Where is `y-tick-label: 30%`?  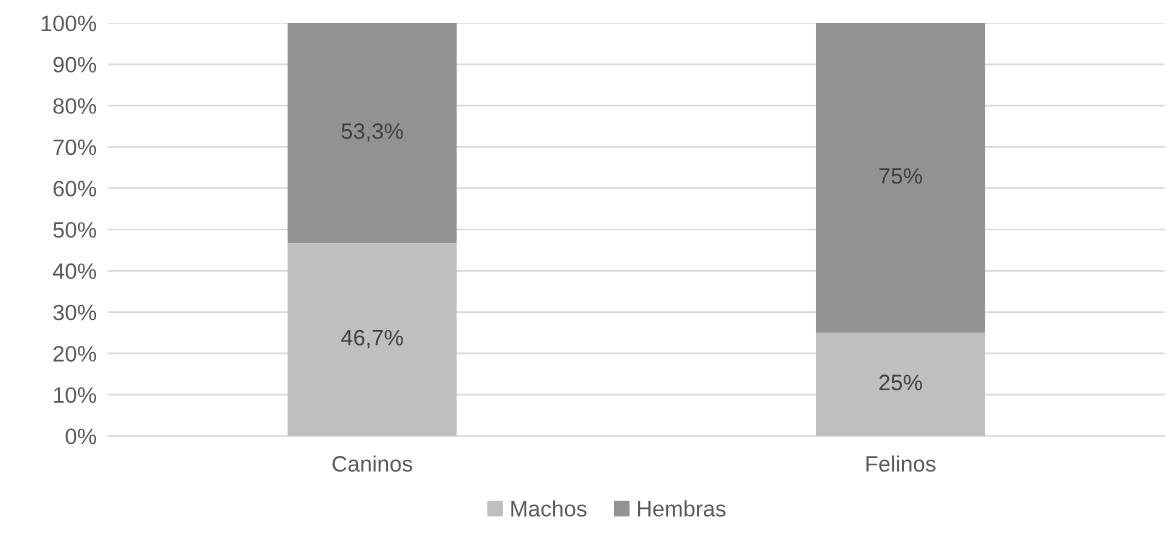
y-tick-label: 30% is located at coordinates (75, 312).